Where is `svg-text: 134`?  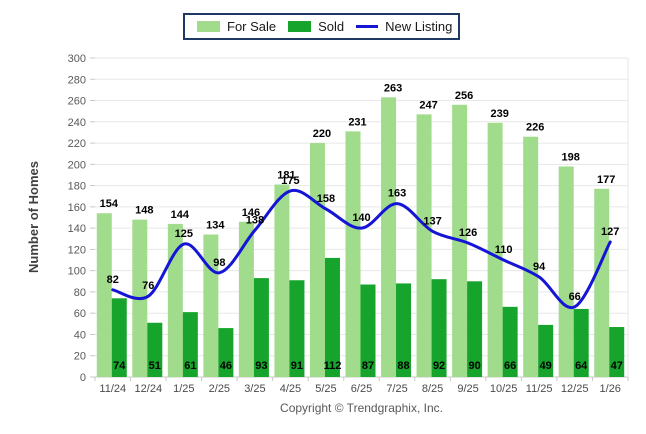
svg-text: 134 is located at coordinates (215, 226).